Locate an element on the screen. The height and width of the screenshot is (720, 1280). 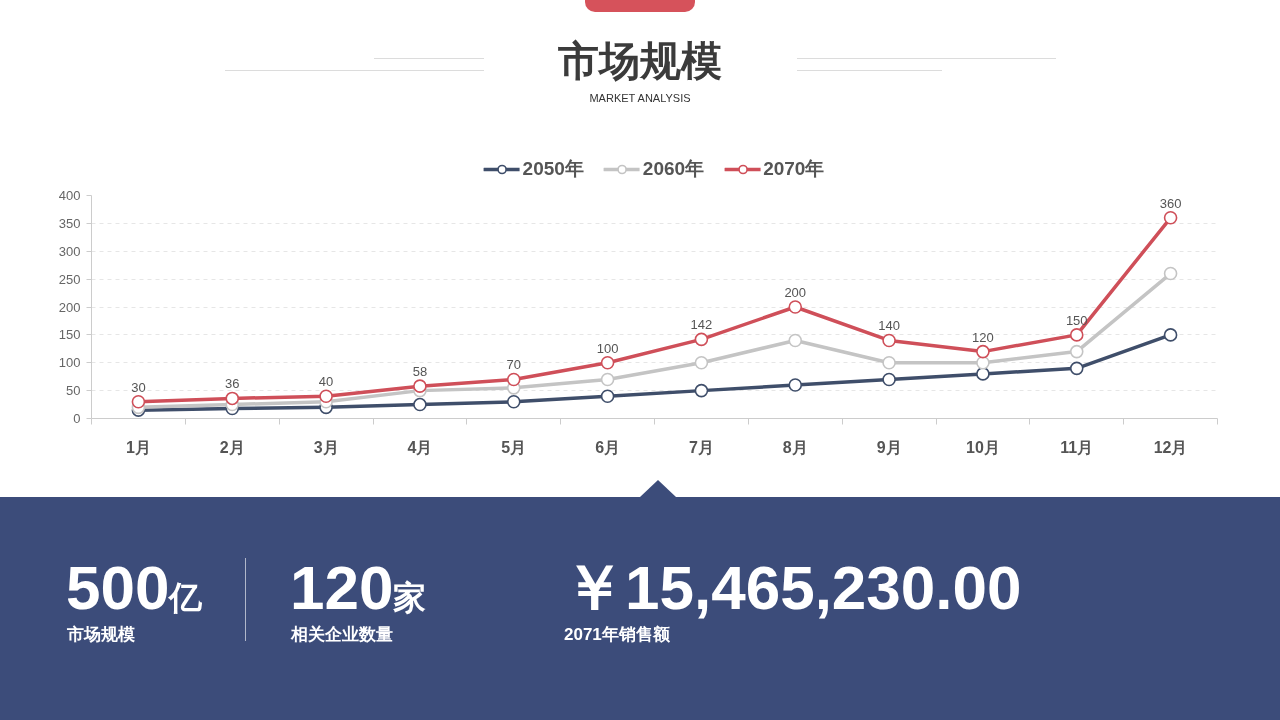
x-tick-label: 9月 is located at coordinates (889, 447).